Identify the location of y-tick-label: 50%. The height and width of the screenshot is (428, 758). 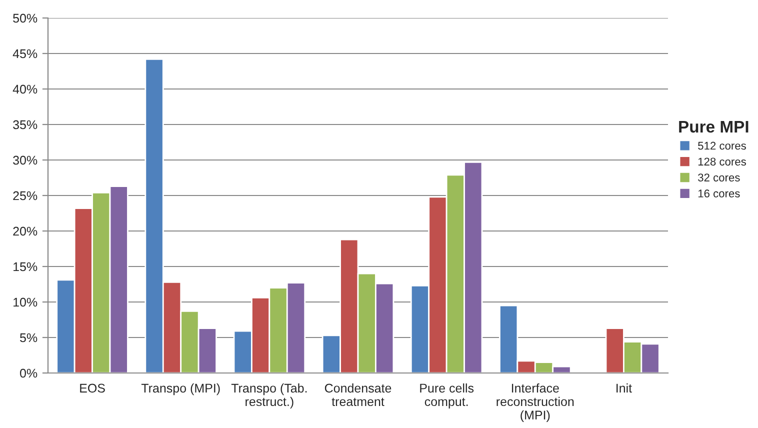
(25, 18).